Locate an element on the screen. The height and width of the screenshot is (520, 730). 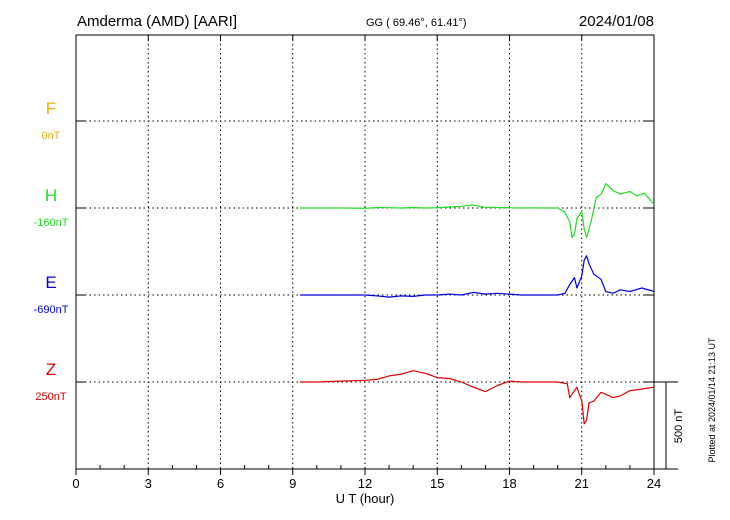
component-baseline-f: 0nT is located at coordinates (51, 136).